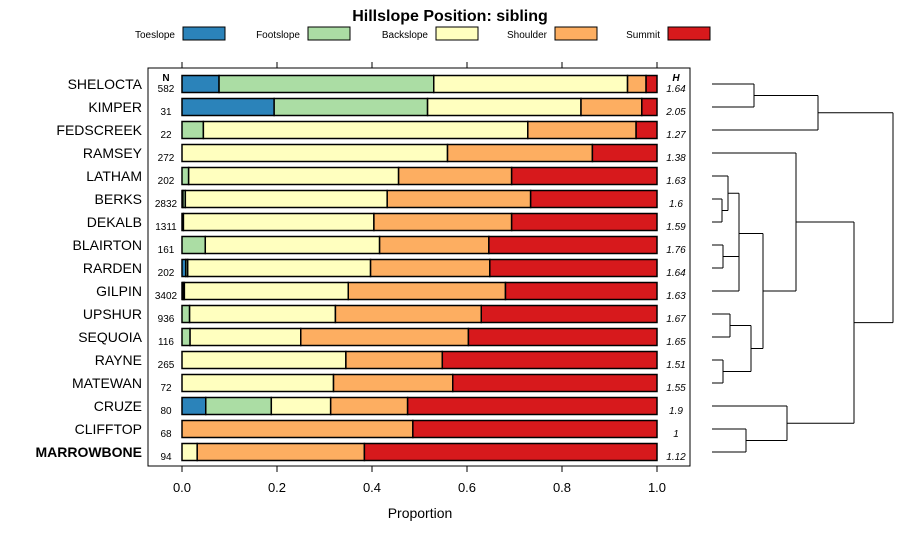 The width and height of the screenshot is (900, 540). I want to click on row-n-value: 80, so click(166, 411).